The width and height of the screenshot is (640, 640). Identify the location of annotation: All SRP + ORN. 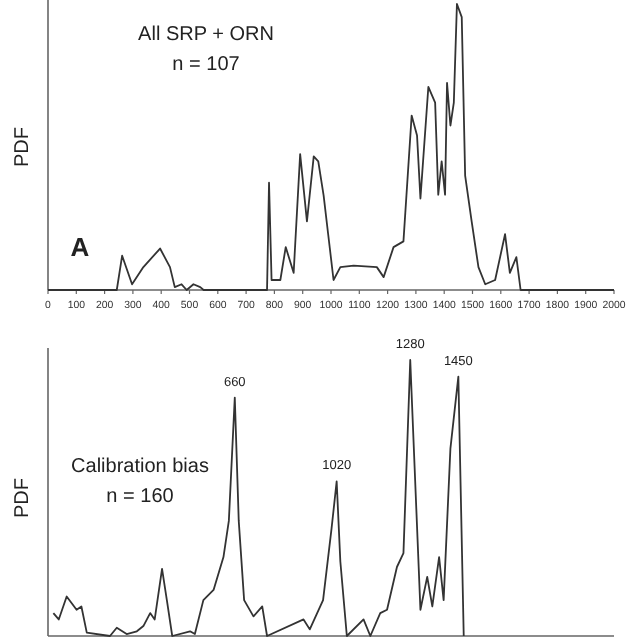
(206, 35).